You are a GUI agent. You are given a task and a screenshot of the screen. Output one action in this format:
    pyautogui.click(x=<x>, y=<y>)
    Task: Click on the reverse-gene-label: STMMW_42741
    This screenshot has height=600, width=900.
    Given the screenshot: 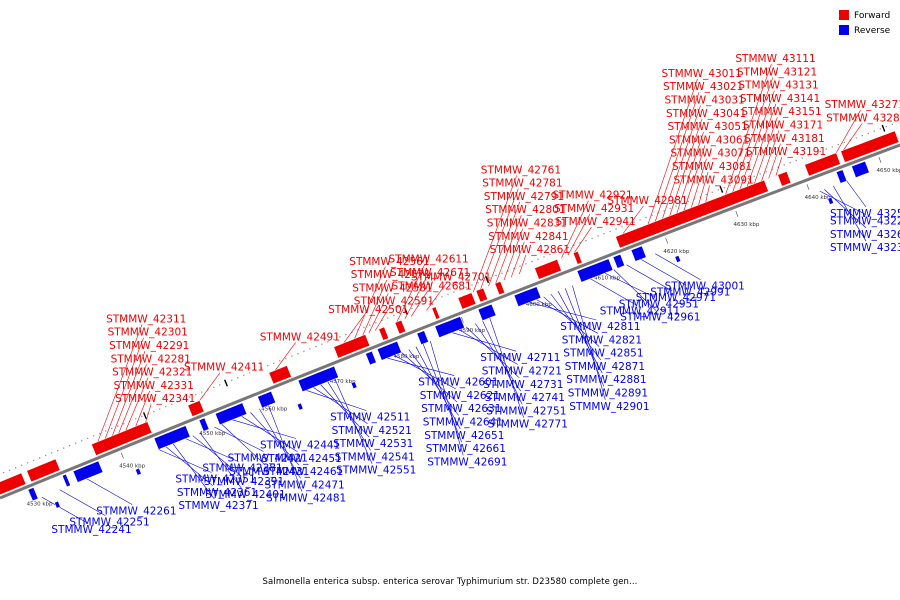 What is the action you would take?
    pyautogui.click(x=525, y=398)
    